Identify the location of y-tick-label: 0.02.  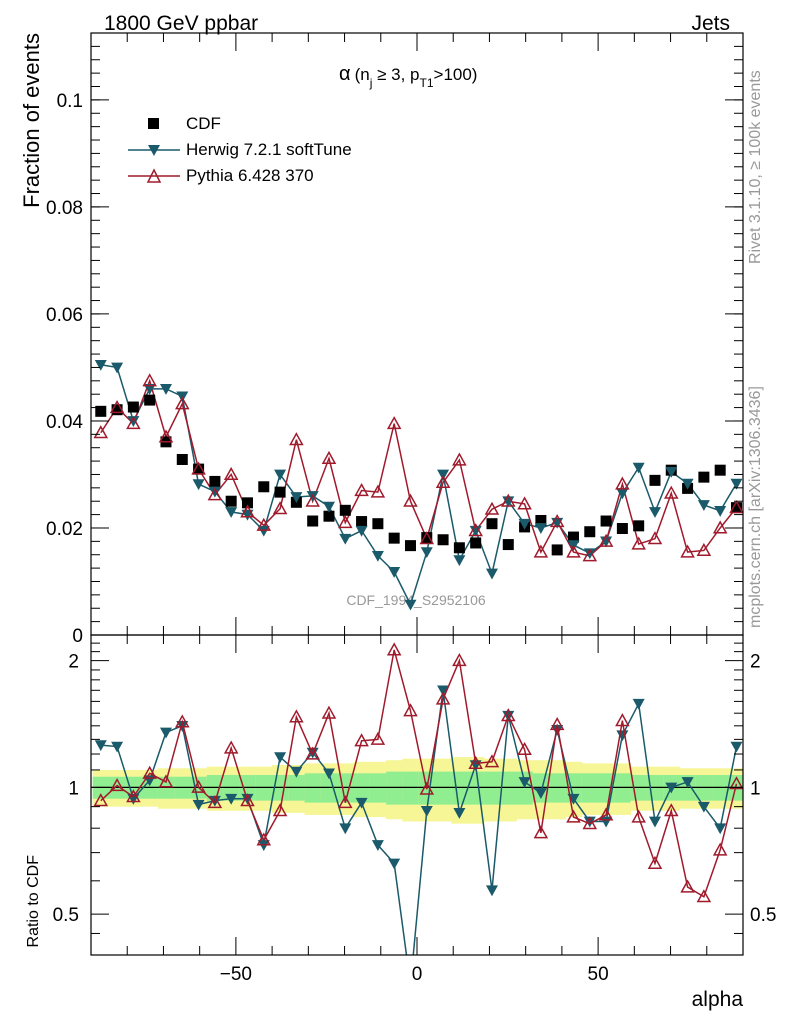
(64, 529).